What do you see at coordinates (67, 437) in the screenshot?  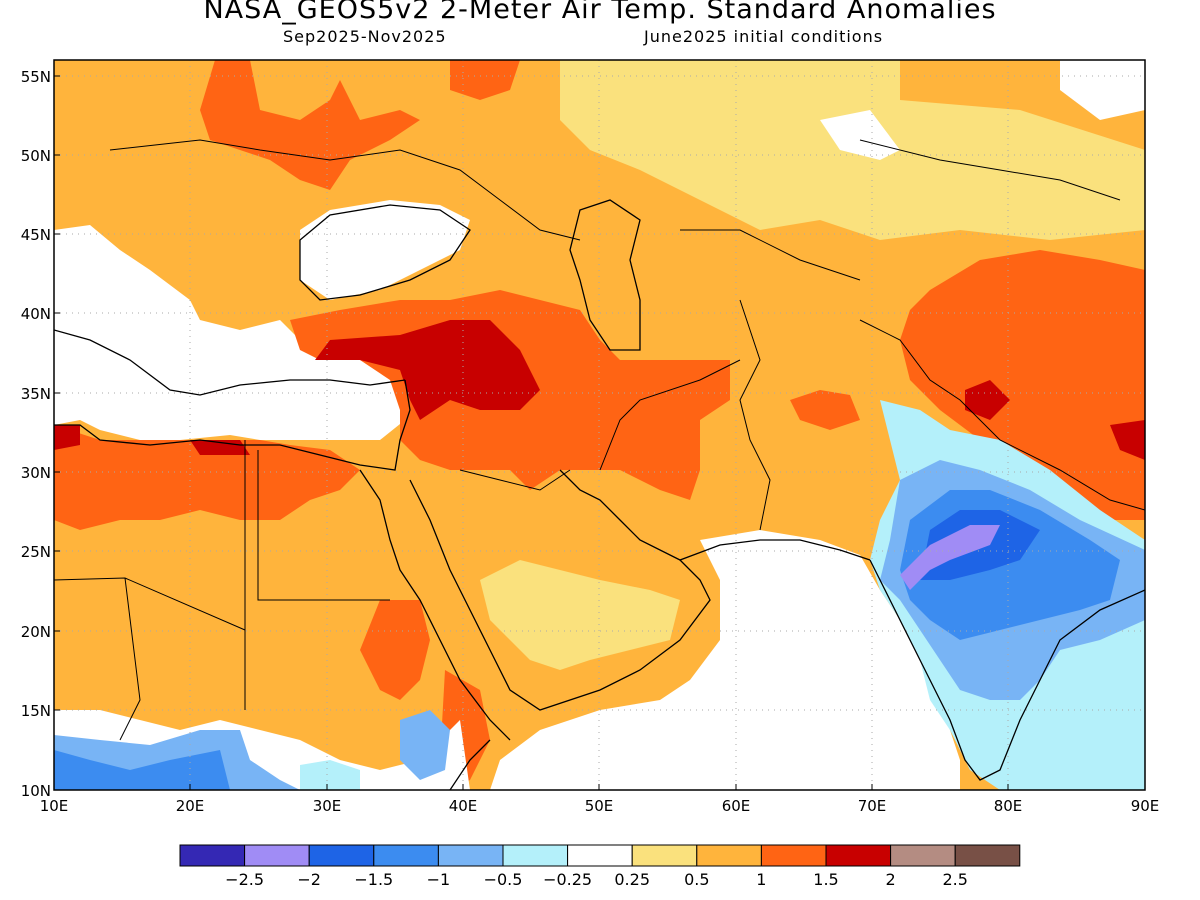 I see `field-red-libya-coast` at bounding box center [67, 437].